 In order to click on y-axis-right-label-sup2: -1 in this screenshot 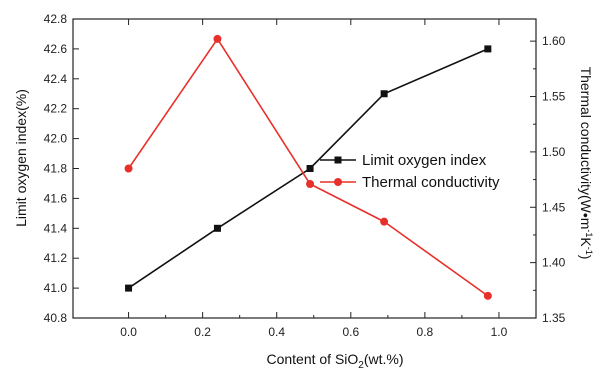, I will do `click(589, 251)`.